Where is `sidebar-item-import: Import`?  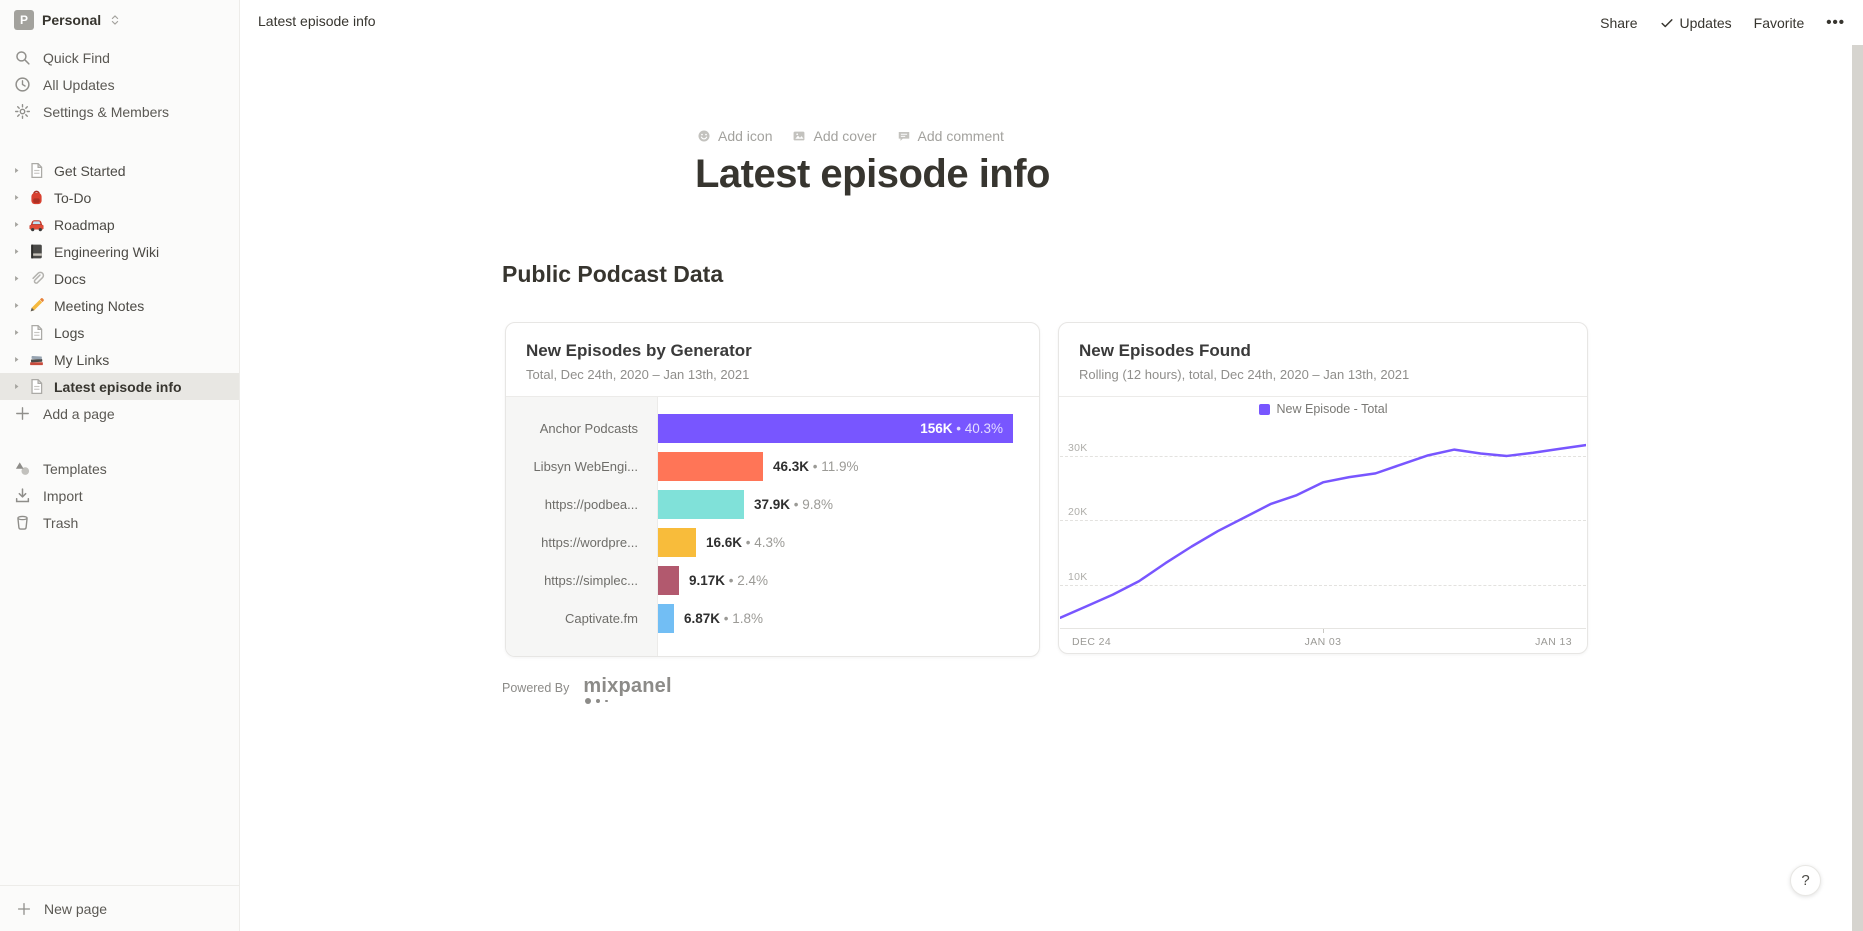 sidebar-item-import: Import is located at coordinates (119, 495).